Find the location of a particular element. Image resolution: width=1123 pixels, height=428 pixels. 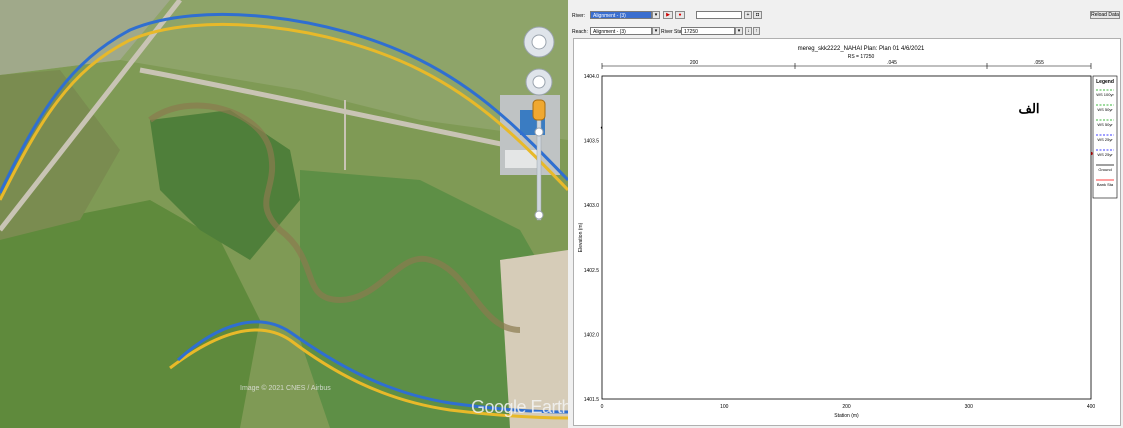

top-scale-label: 200 is located at coordinates (694, 63).